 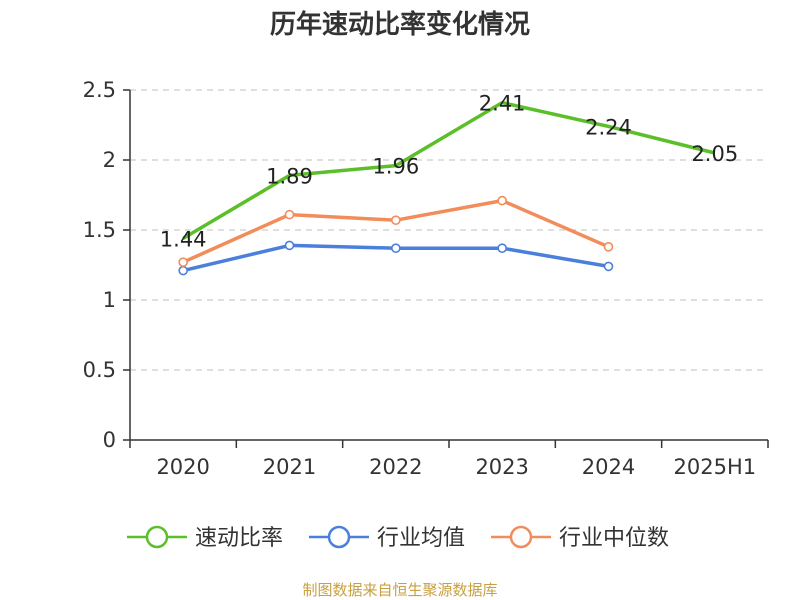 I want to click on x-tick-label: 2023, so click(x=501, y=467).